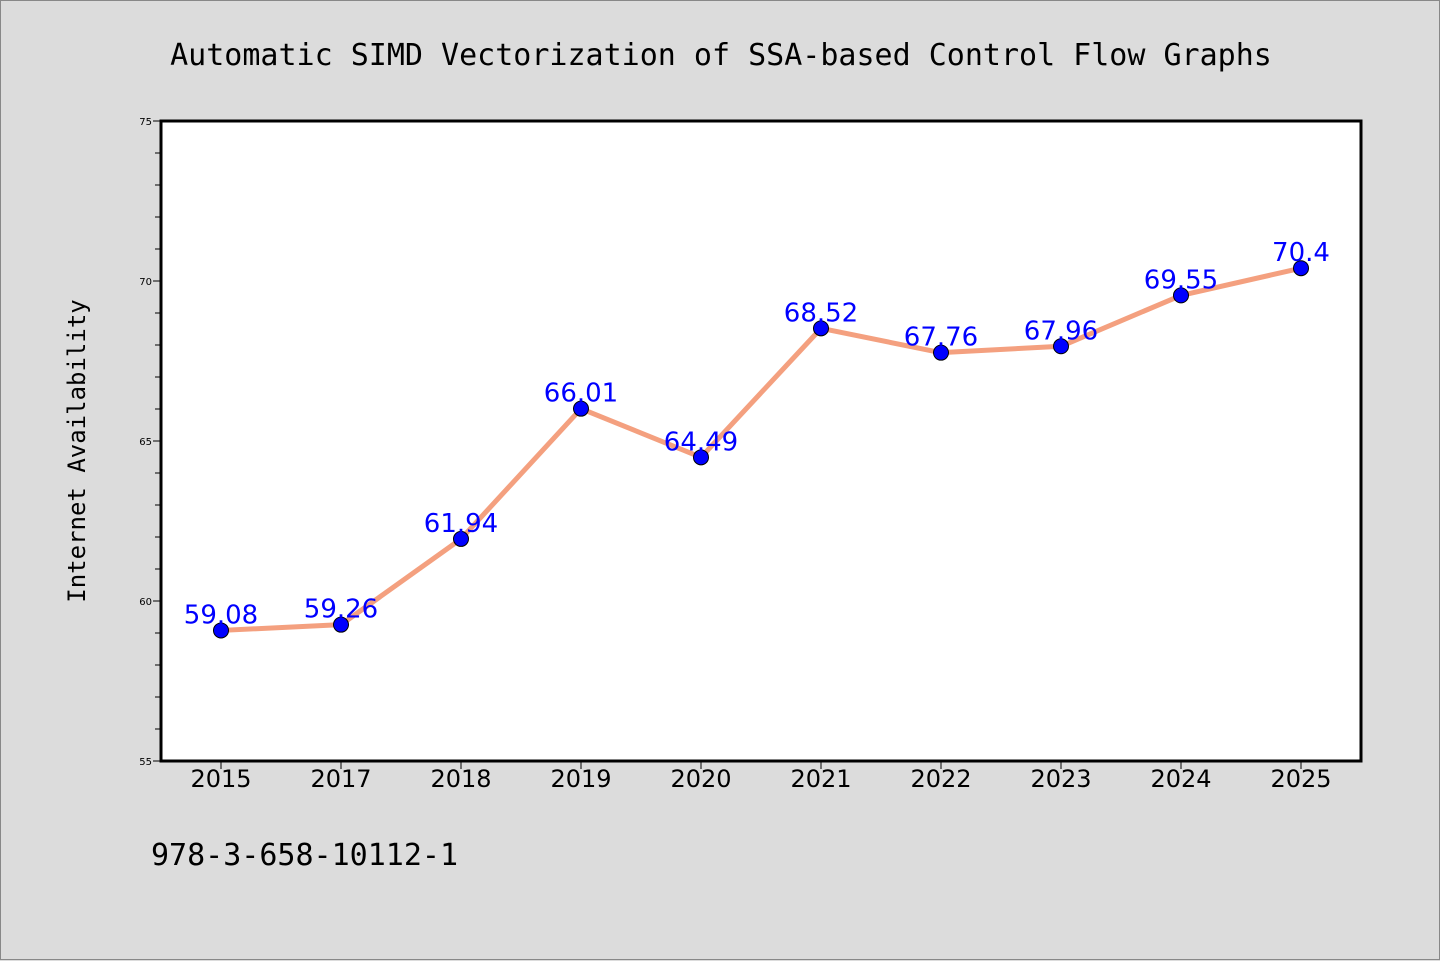 The height and width of the screenshot is (961, 1440). I want to click on data-label: 69.55, so click(1181, 280).